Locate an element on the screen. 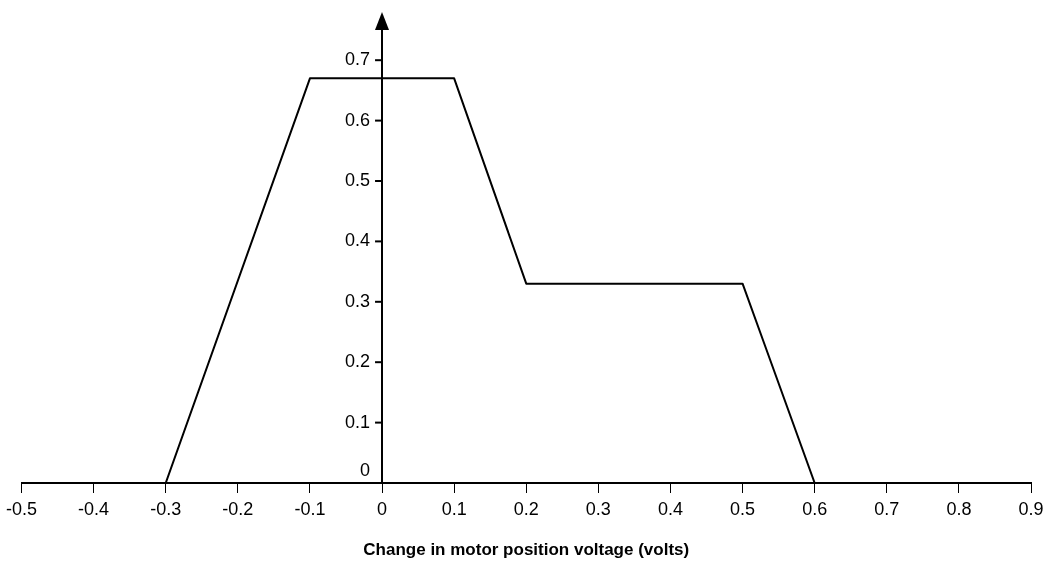 This screenshot has width=1056, height=575. x-axis-title: Change in motor position voltage (volts) is located at coordinates (526, 550).